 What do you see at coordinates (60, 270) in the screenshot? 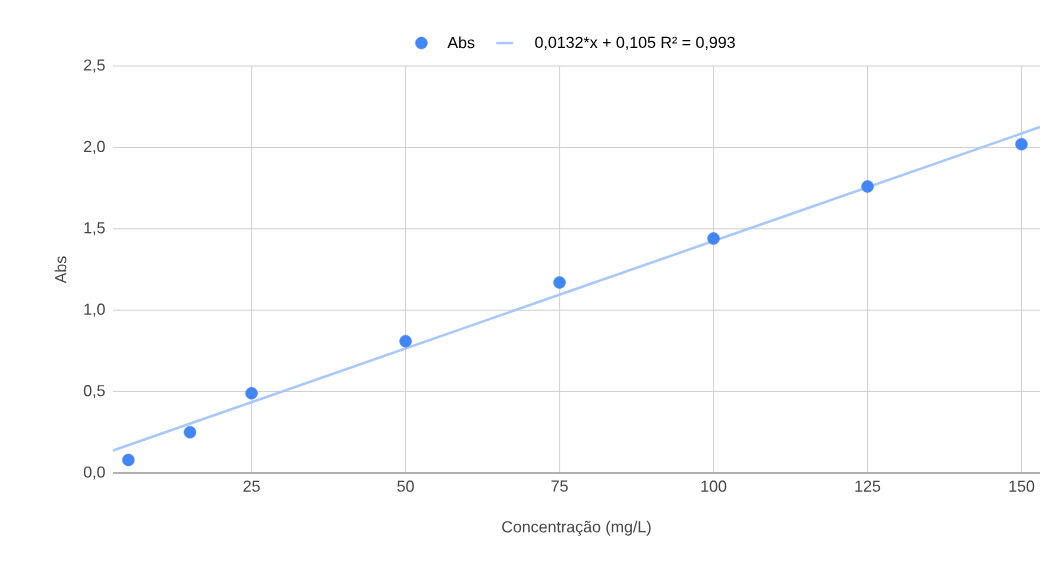
I see `y-axis-title: Abs` at bounding box center [60, 270].